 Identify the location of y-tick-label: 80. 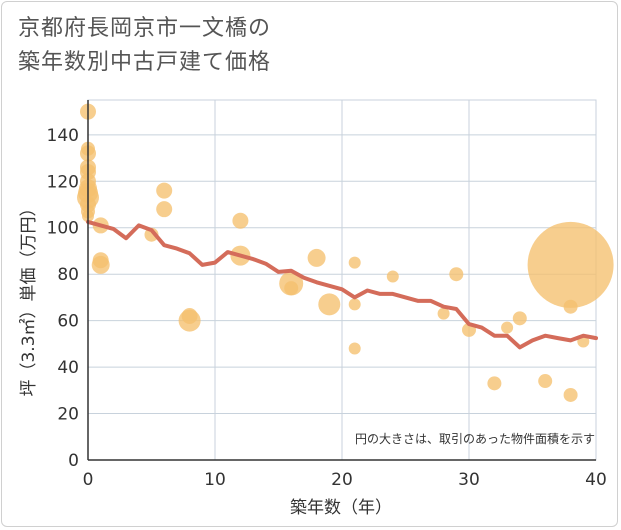
(68, 275).